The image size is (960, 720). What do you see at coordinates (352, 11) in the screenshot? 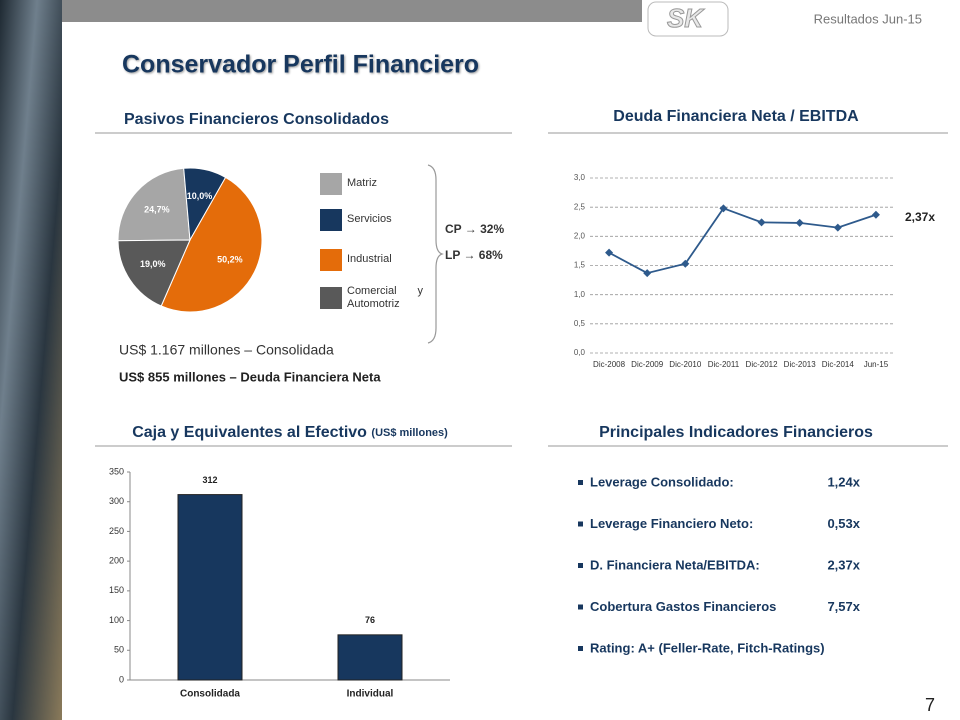
I see `top-bar` at bounding box center [352, 11].